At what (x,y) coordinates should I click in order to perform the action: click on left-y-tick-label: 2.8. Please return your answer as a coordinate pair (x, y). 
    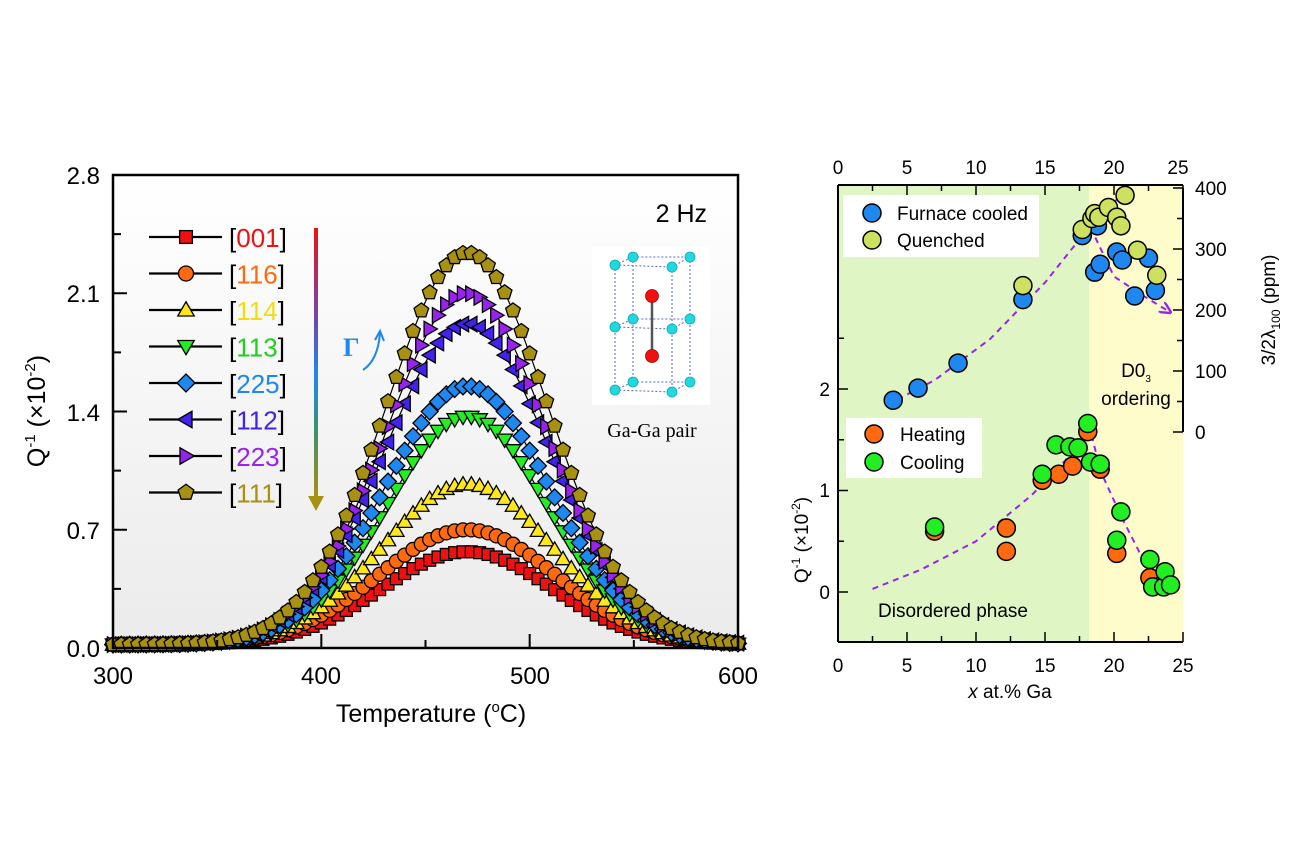
    Looking at the image, I should click on (83, 176).